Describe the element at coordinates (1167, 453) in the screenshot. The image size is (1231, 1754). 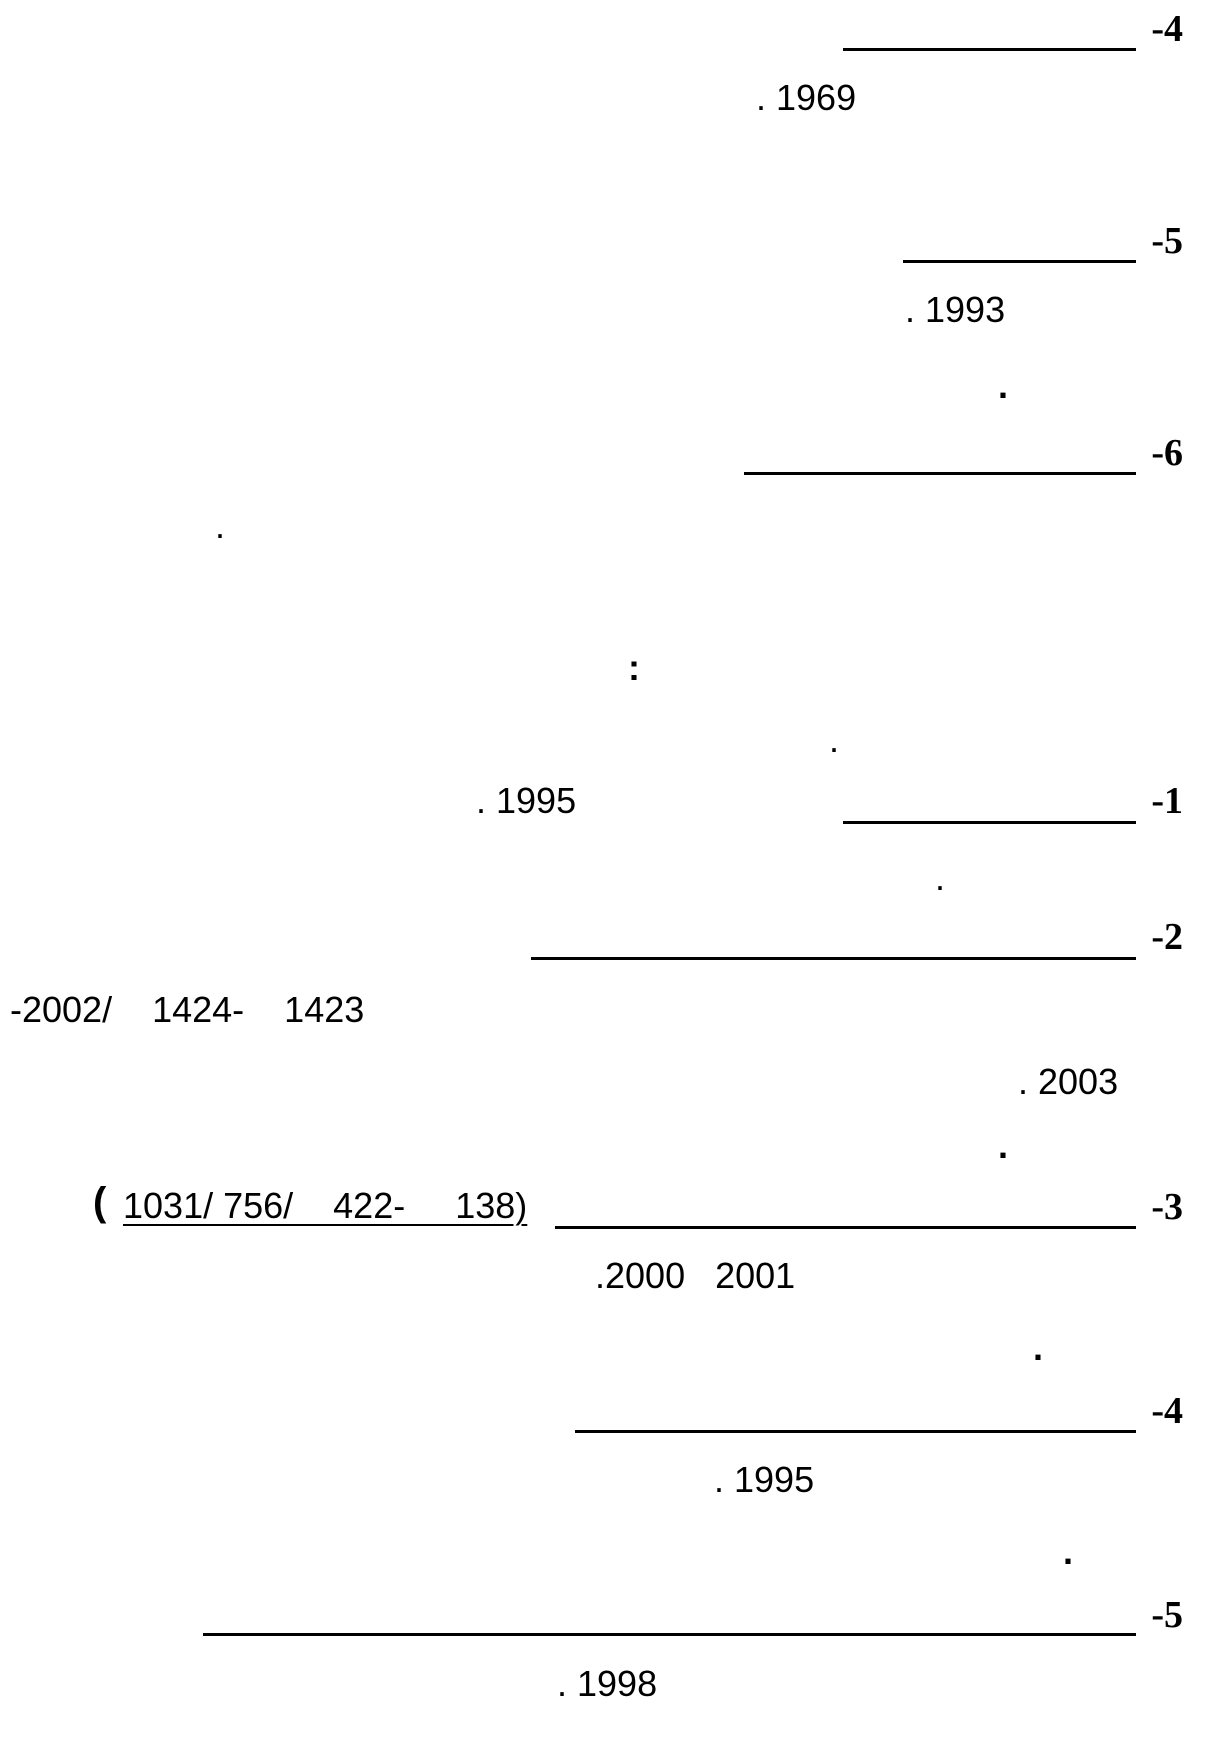
I see `entry-number: -6` at that location.